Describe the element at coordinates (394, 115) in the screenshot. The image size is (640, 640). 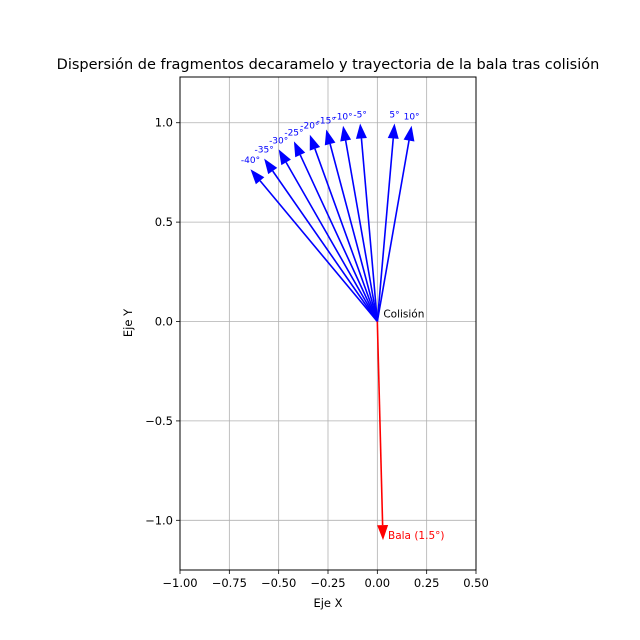
I see `fragment-label: 5°` at that location.